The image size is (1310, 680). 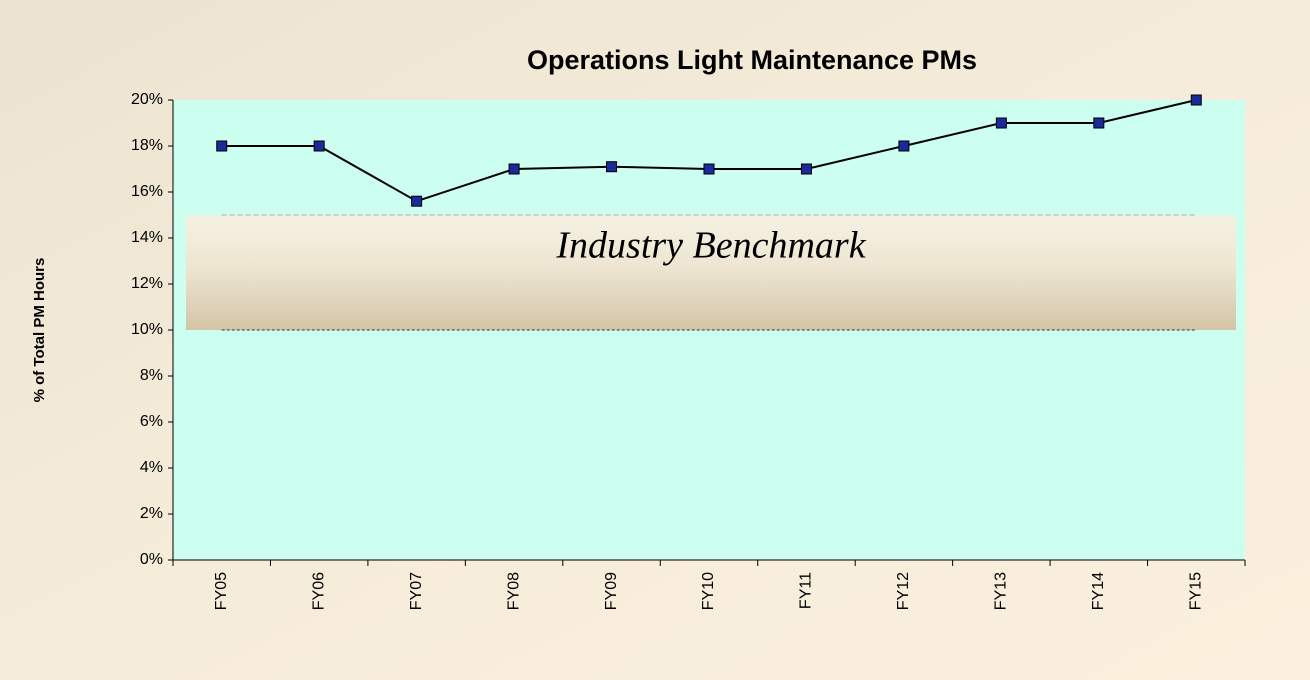 I want to click on y-tick-label: 14%, so click(x=147, y=237).